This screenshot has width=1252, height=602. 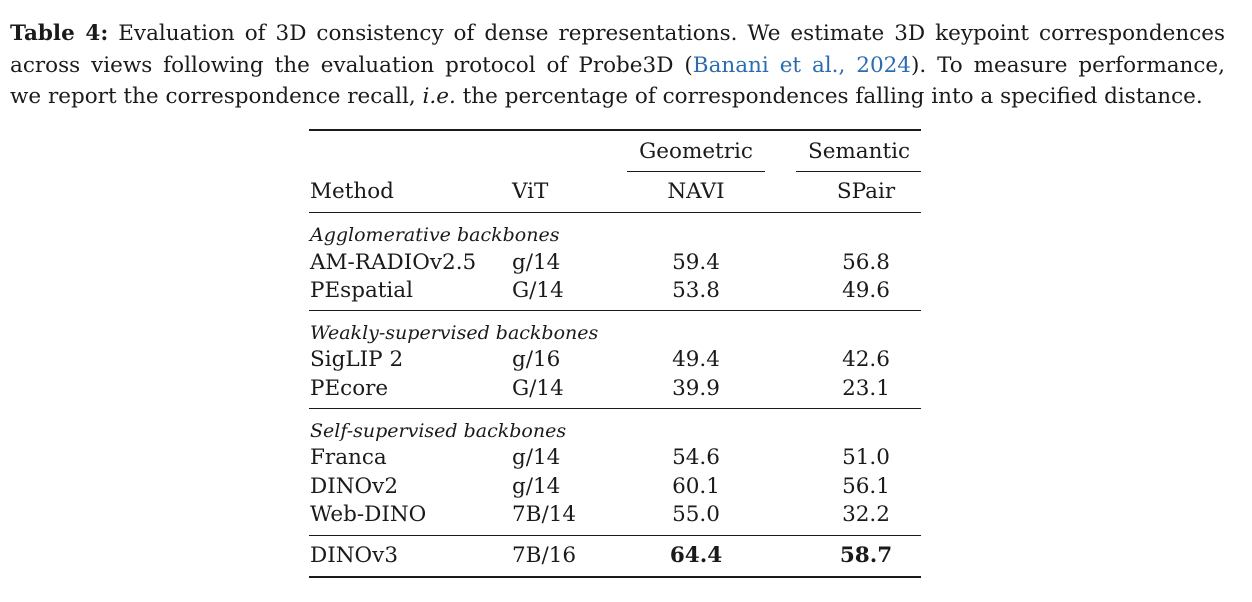 What do you see at coordinates (357, 359) in the screenshot?
I see `method-cell: SigLIP 2` at bounding box center [357, 359].